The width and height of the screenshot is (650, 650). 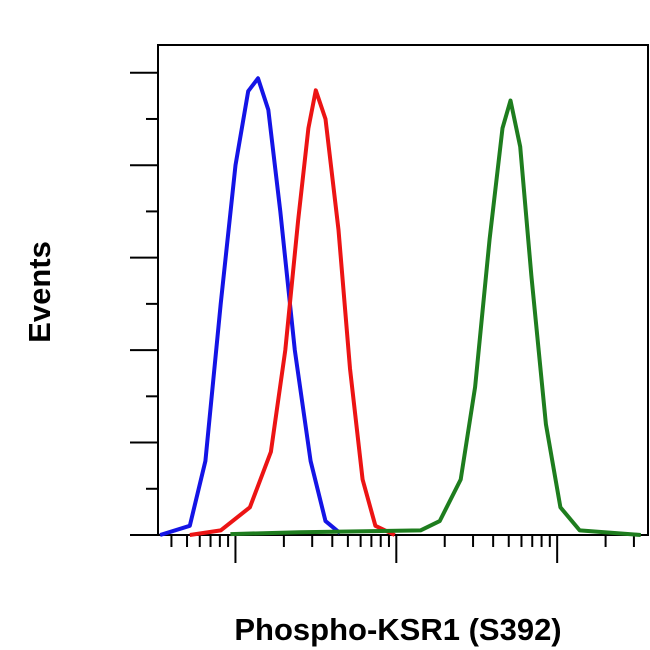 What do you see at coordinates (39, 292) in the screenshot?
I see `y-axis-label: Events` at bounding box center [39, 292].